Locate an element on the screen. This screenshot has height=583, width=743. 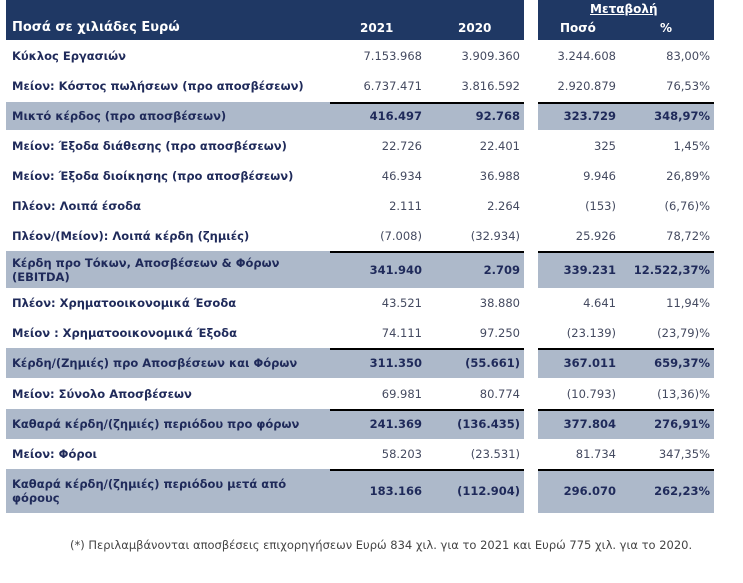
value-2021: 22.726 is located at coordinates (401, 146).